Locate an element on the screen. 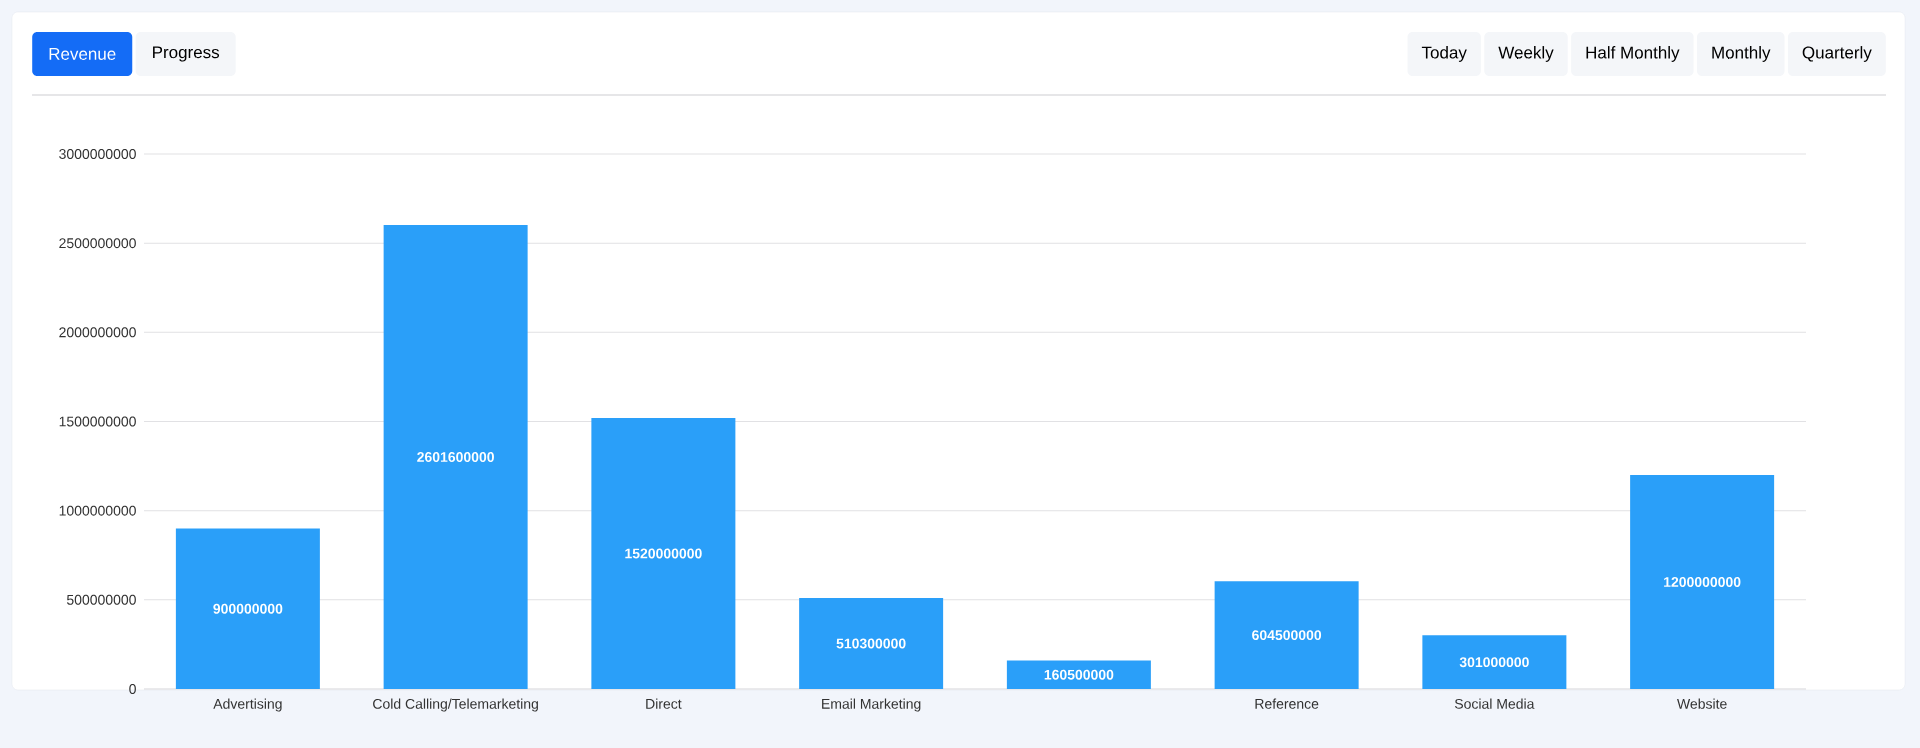  y-tick-label: 3000000000 is located at coordinates (97, 154).